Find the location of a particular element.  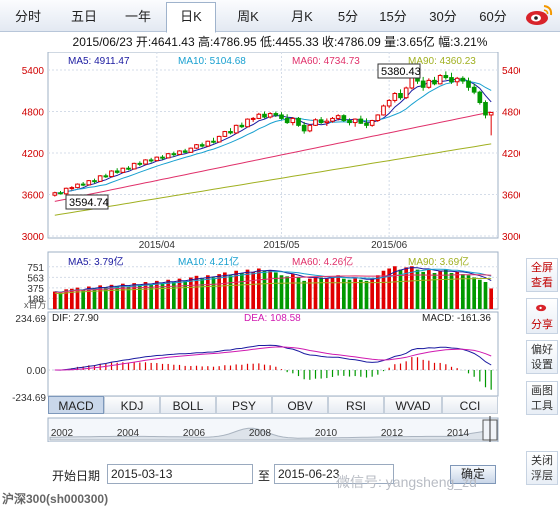

tab-cci: CCI is located at coordinates (470, 405).